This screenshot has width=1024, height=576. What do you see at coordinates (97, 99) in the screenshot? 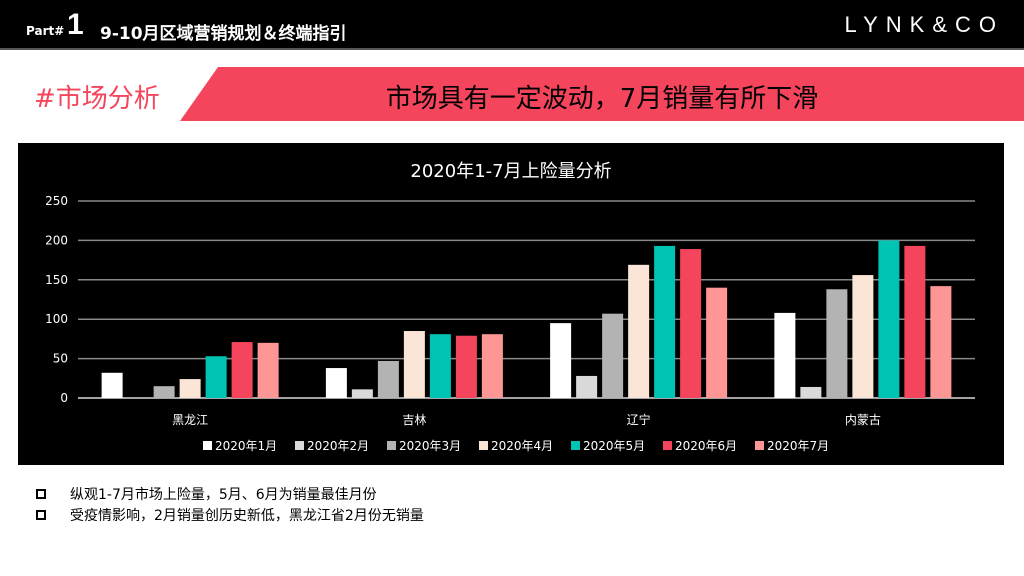
I see `section-tag: #市场分析` at bounding box center [97, 99].